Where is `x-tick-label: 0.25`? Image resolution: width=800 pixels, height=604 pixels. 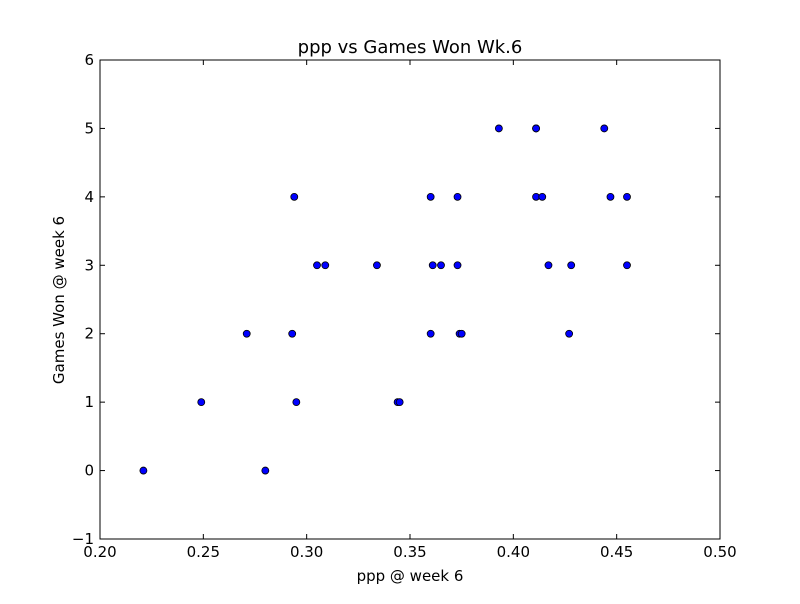 x-tick-label: 0.25 is located at coordinates (203, 552).